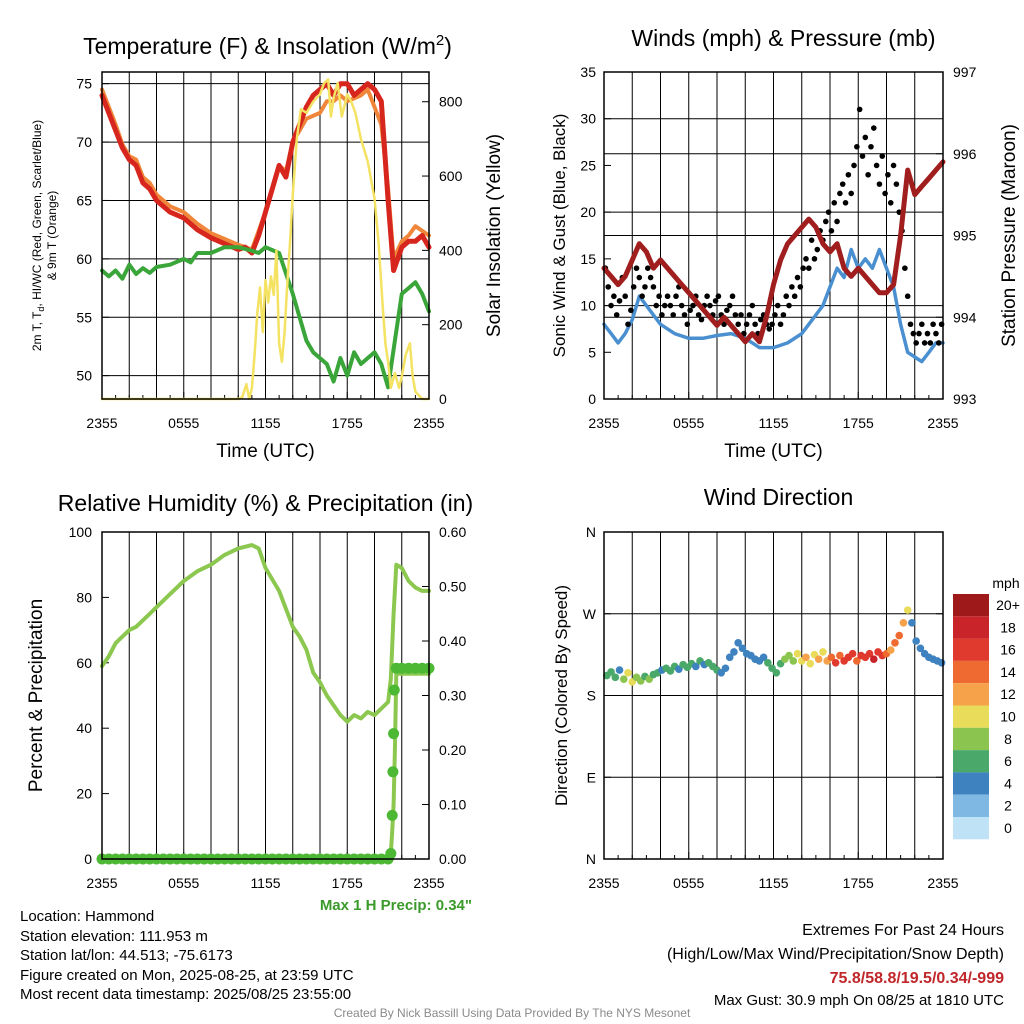 The width and height of the screenshot is (1024, 1024). I want to click on legend-label: 0, so click(1008, 828).